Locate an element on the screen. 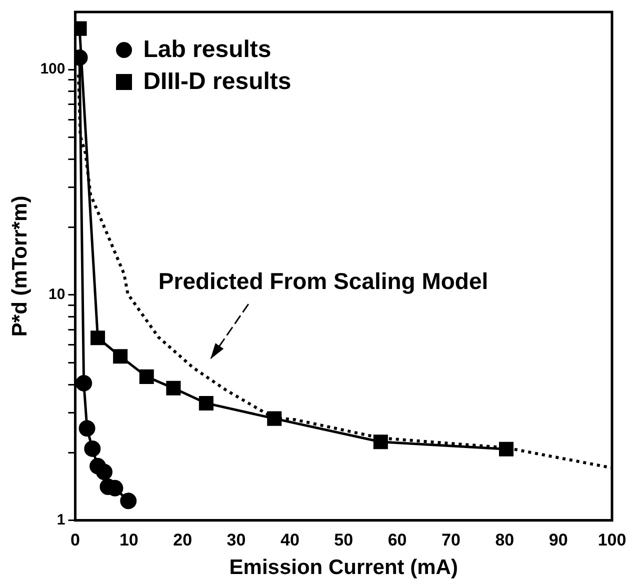  legend-label: DIII-D results is located at coordinates (217, 82).